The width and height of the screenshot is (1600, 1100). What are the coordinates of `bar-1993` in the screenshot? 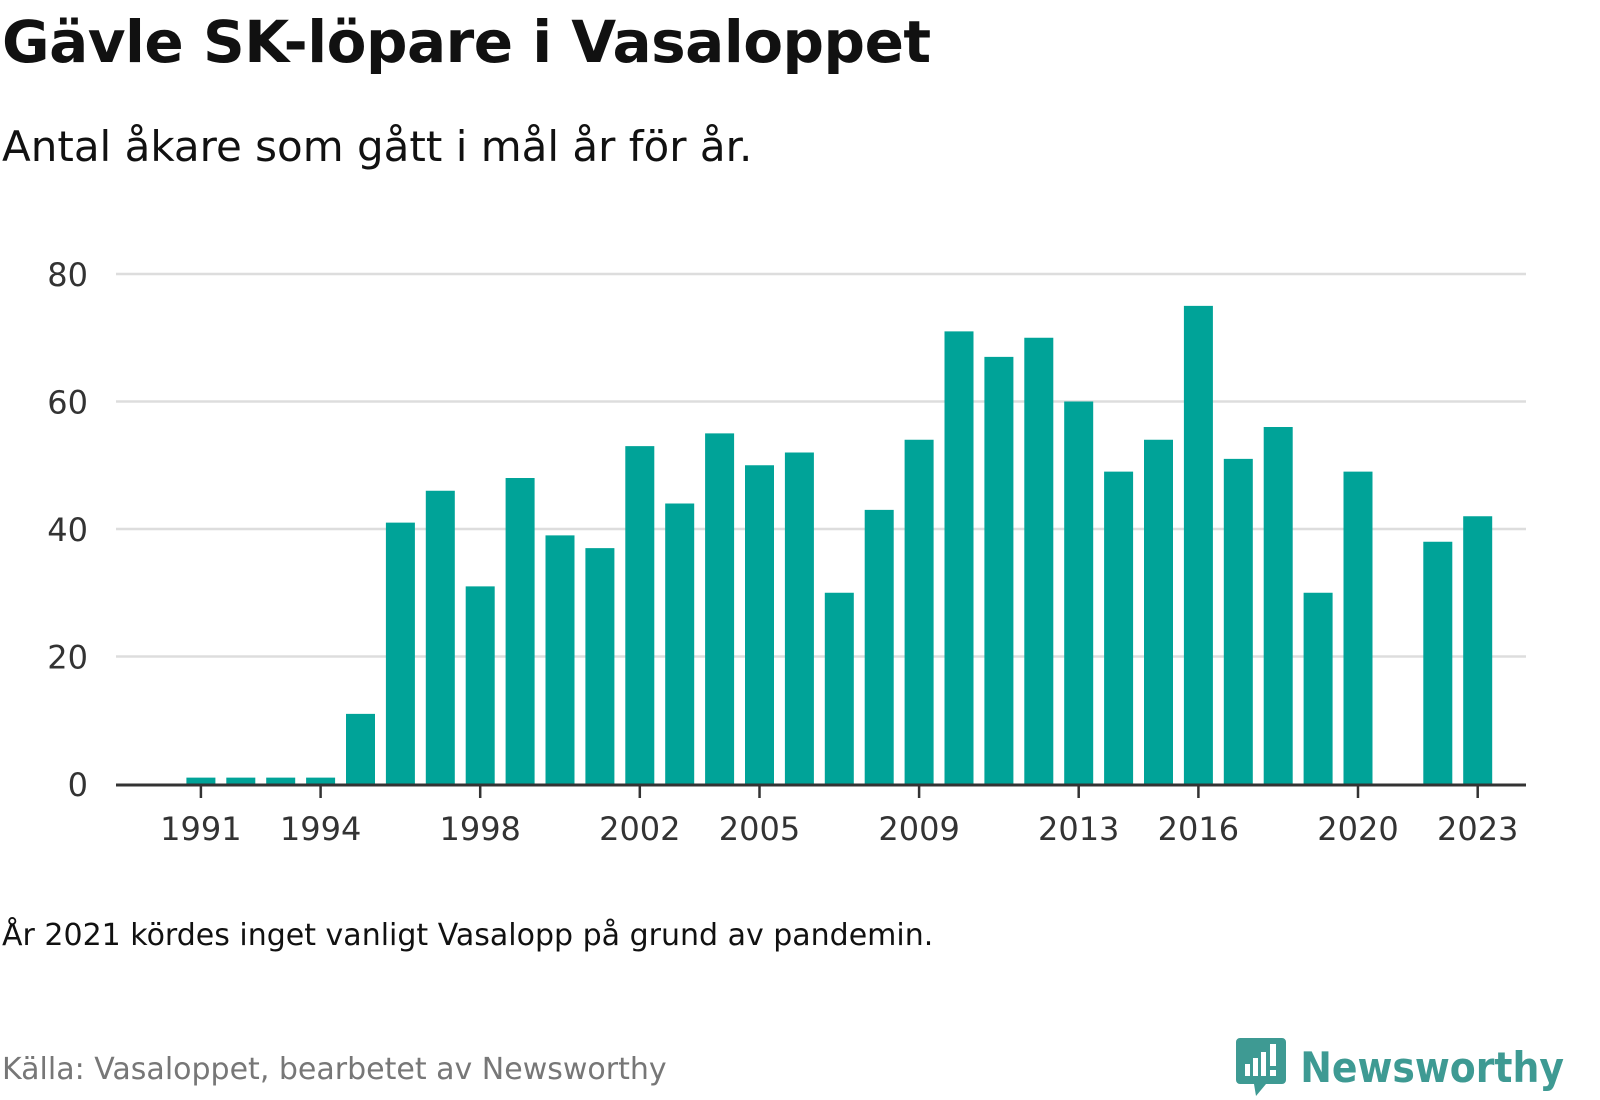 It's located at (281, 780).